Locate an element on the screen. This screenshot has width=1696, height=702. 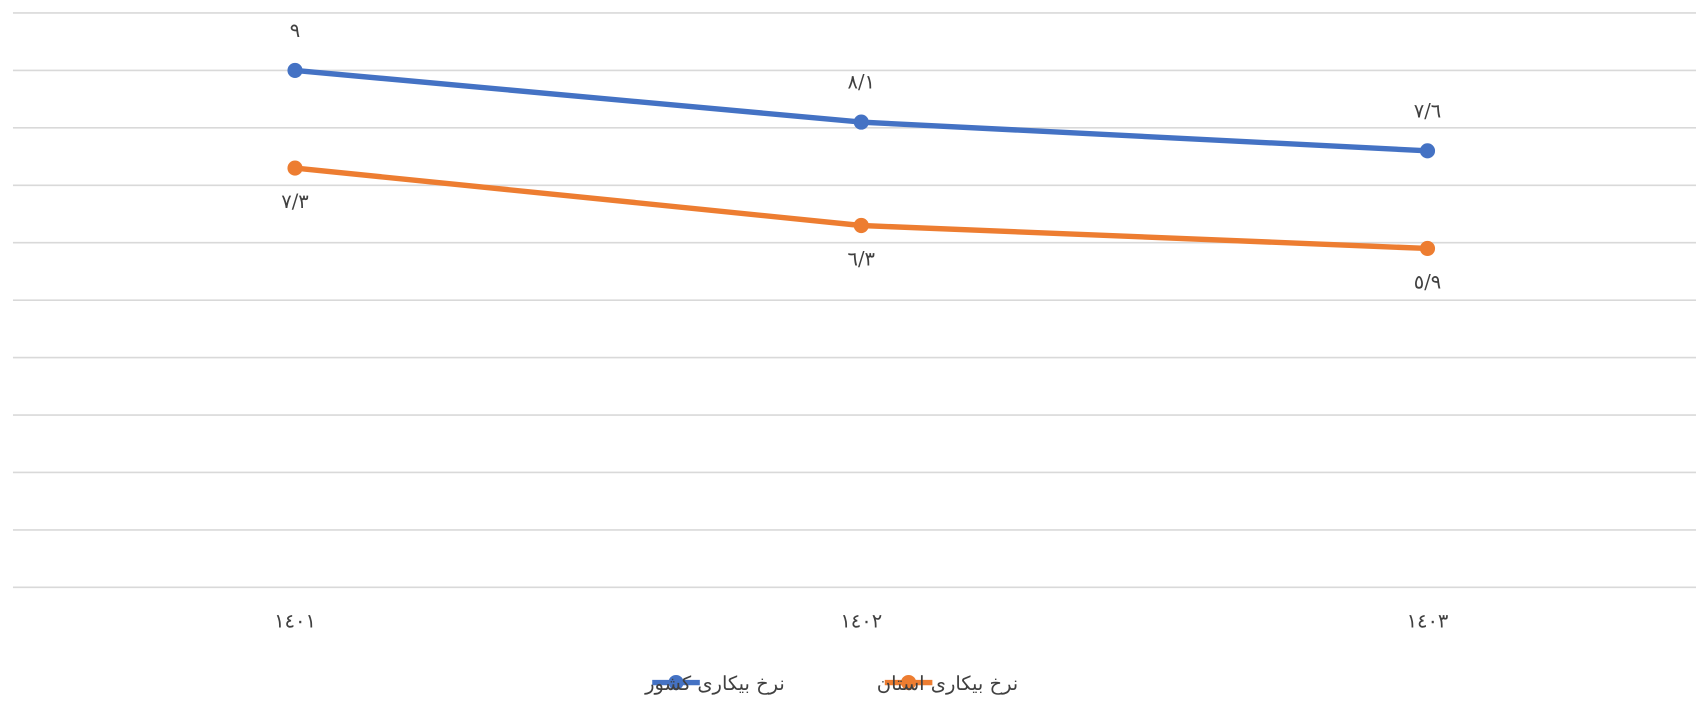
legend-label: نرخ بیکاری استان is located at coordinates (947, 683).